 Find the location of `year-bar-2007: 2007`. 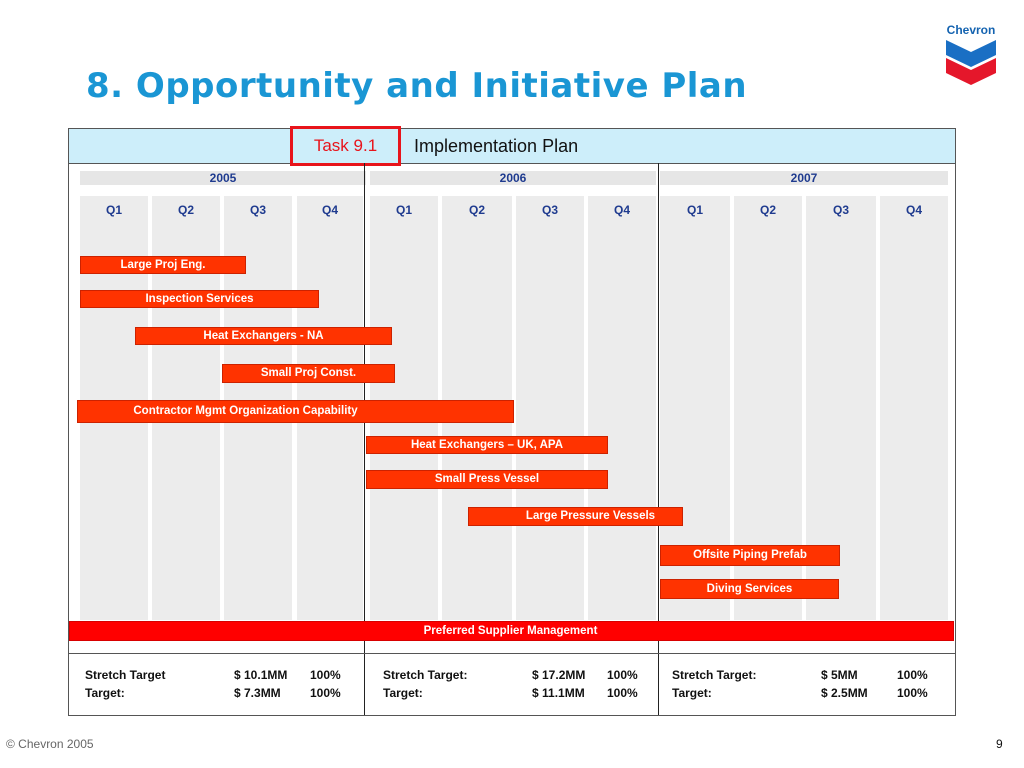

year-bar-2007: 2007 is located at coordinates (804, 178).